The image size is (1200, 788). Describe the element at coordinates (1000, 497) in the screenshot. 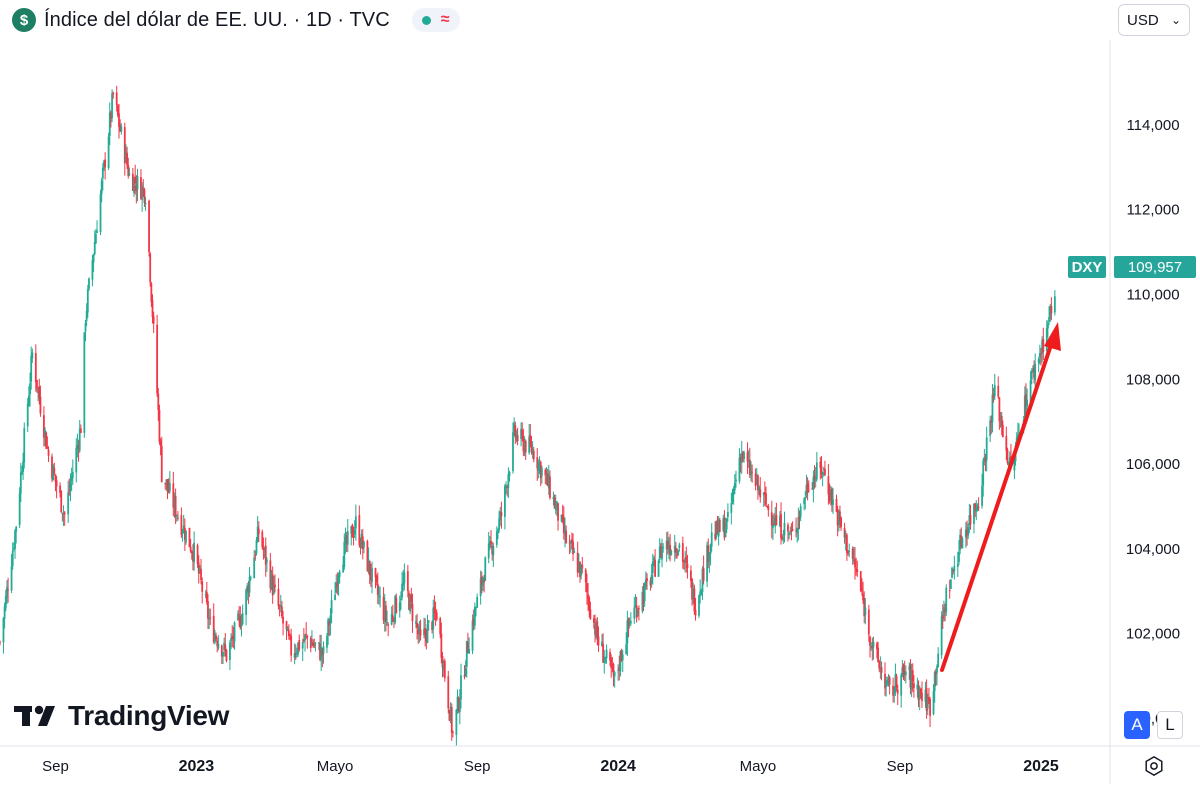

I see `trend-arrow` at that location.